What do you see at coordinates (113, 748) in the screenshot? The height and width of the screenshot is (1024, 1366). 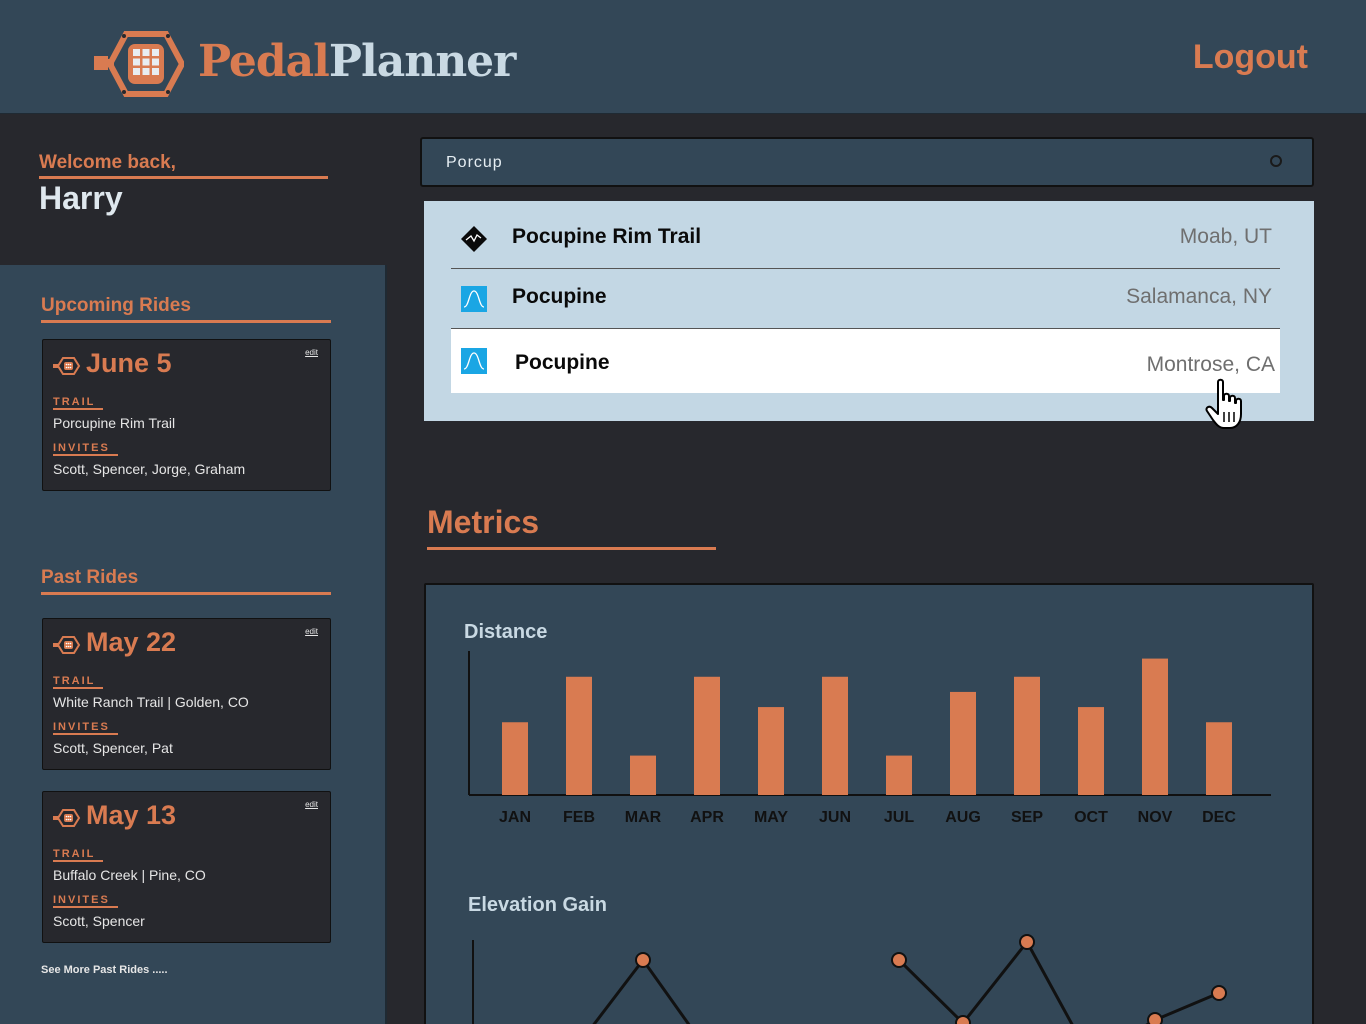 I see `invites-value: Scott, Spencer, Pat` at bounding box center [113, 748].